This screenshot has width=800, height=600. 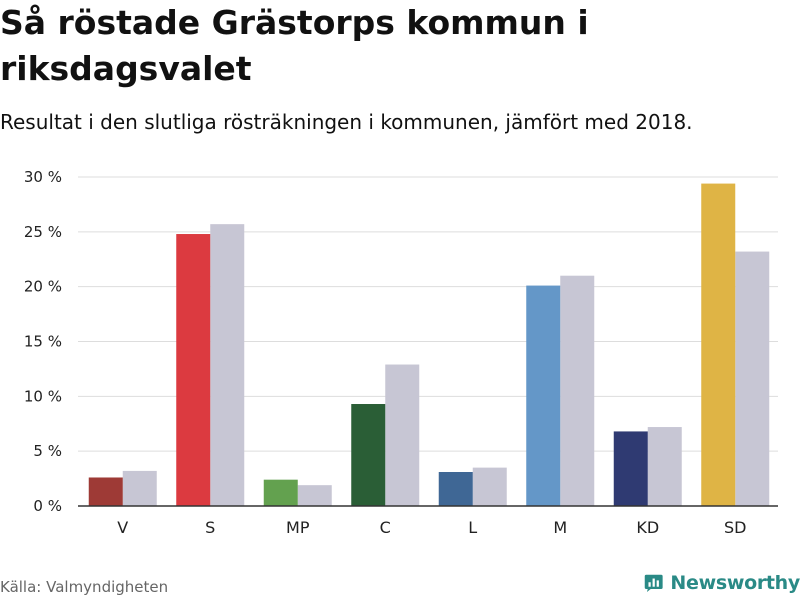 I want to click on bar-2018-c, so click(x=402, y=435).